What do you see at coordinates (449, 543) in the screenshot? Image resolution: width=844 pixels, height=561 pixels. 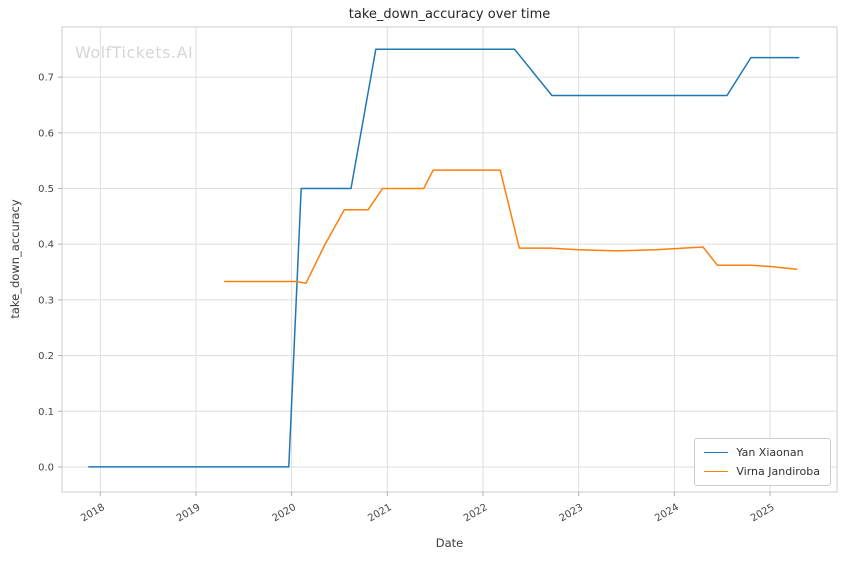 I see `x-axis-label: Date` at bounding box center [449, 543].